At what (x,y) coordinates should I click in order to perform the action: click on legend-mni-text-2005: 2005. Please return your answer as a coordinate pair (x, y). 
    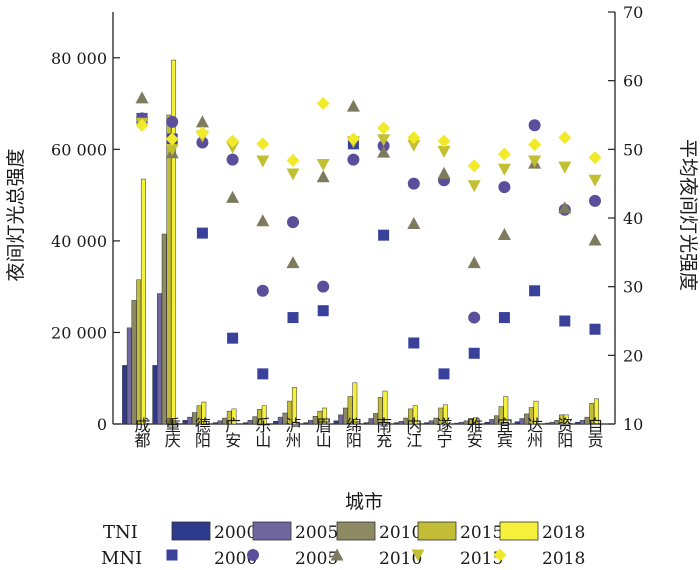
    Looking at the image, I should click on (316, 559).